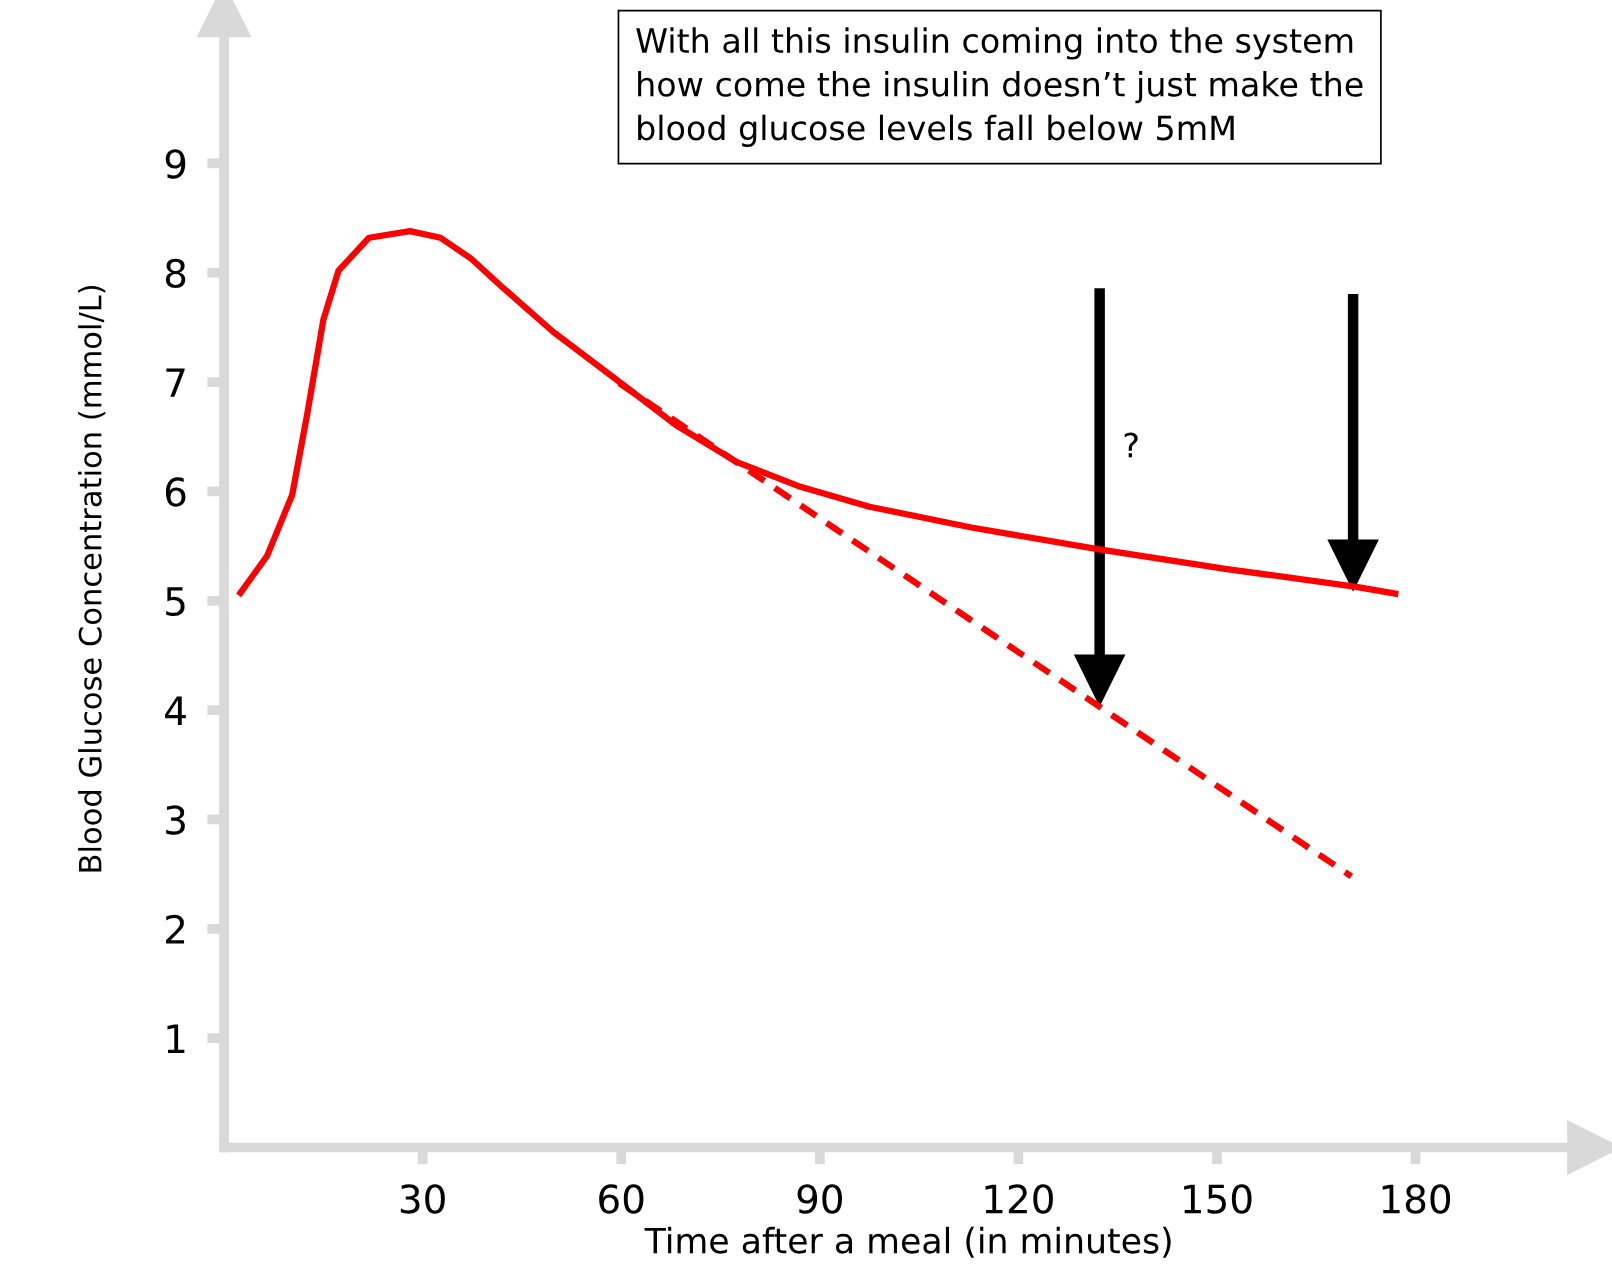 The width and height of the screenshot is (1612, 1285). I want to click on y-tick-label: 6, so click(175, 492).